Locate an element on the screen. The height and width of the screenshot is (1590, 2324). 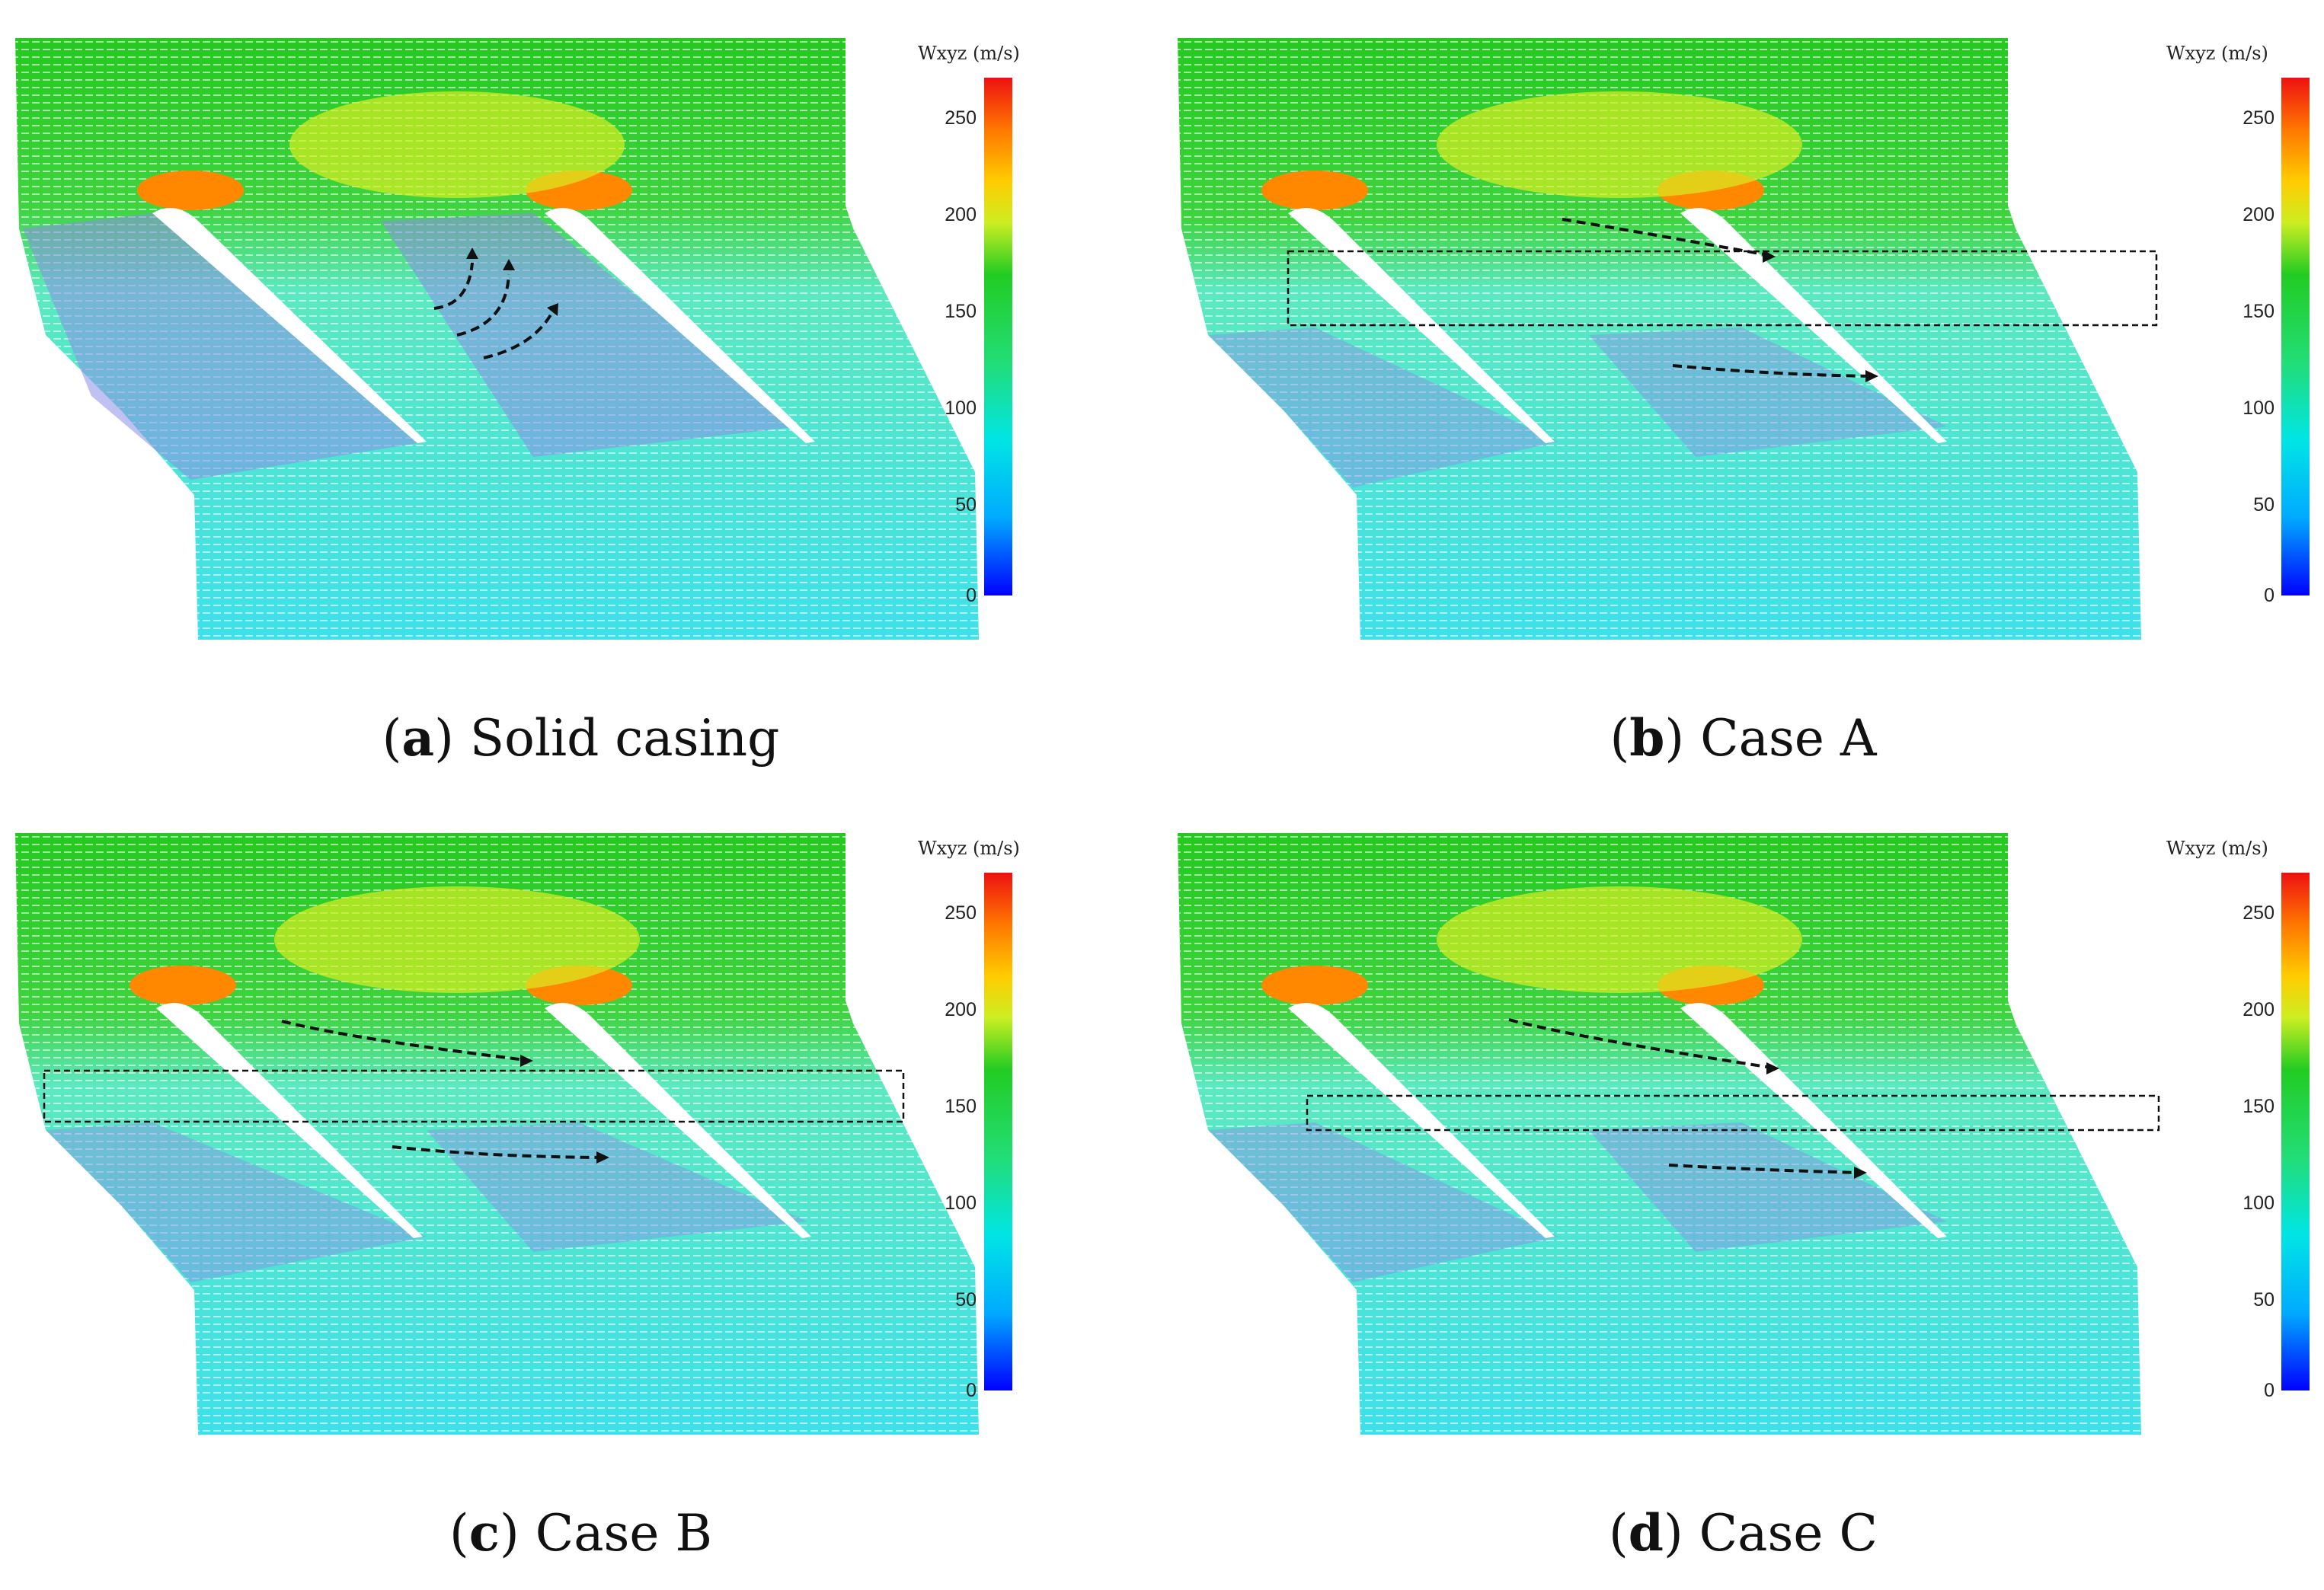
panel-caption: (c) Case B is located at coordinates (580, 1533).